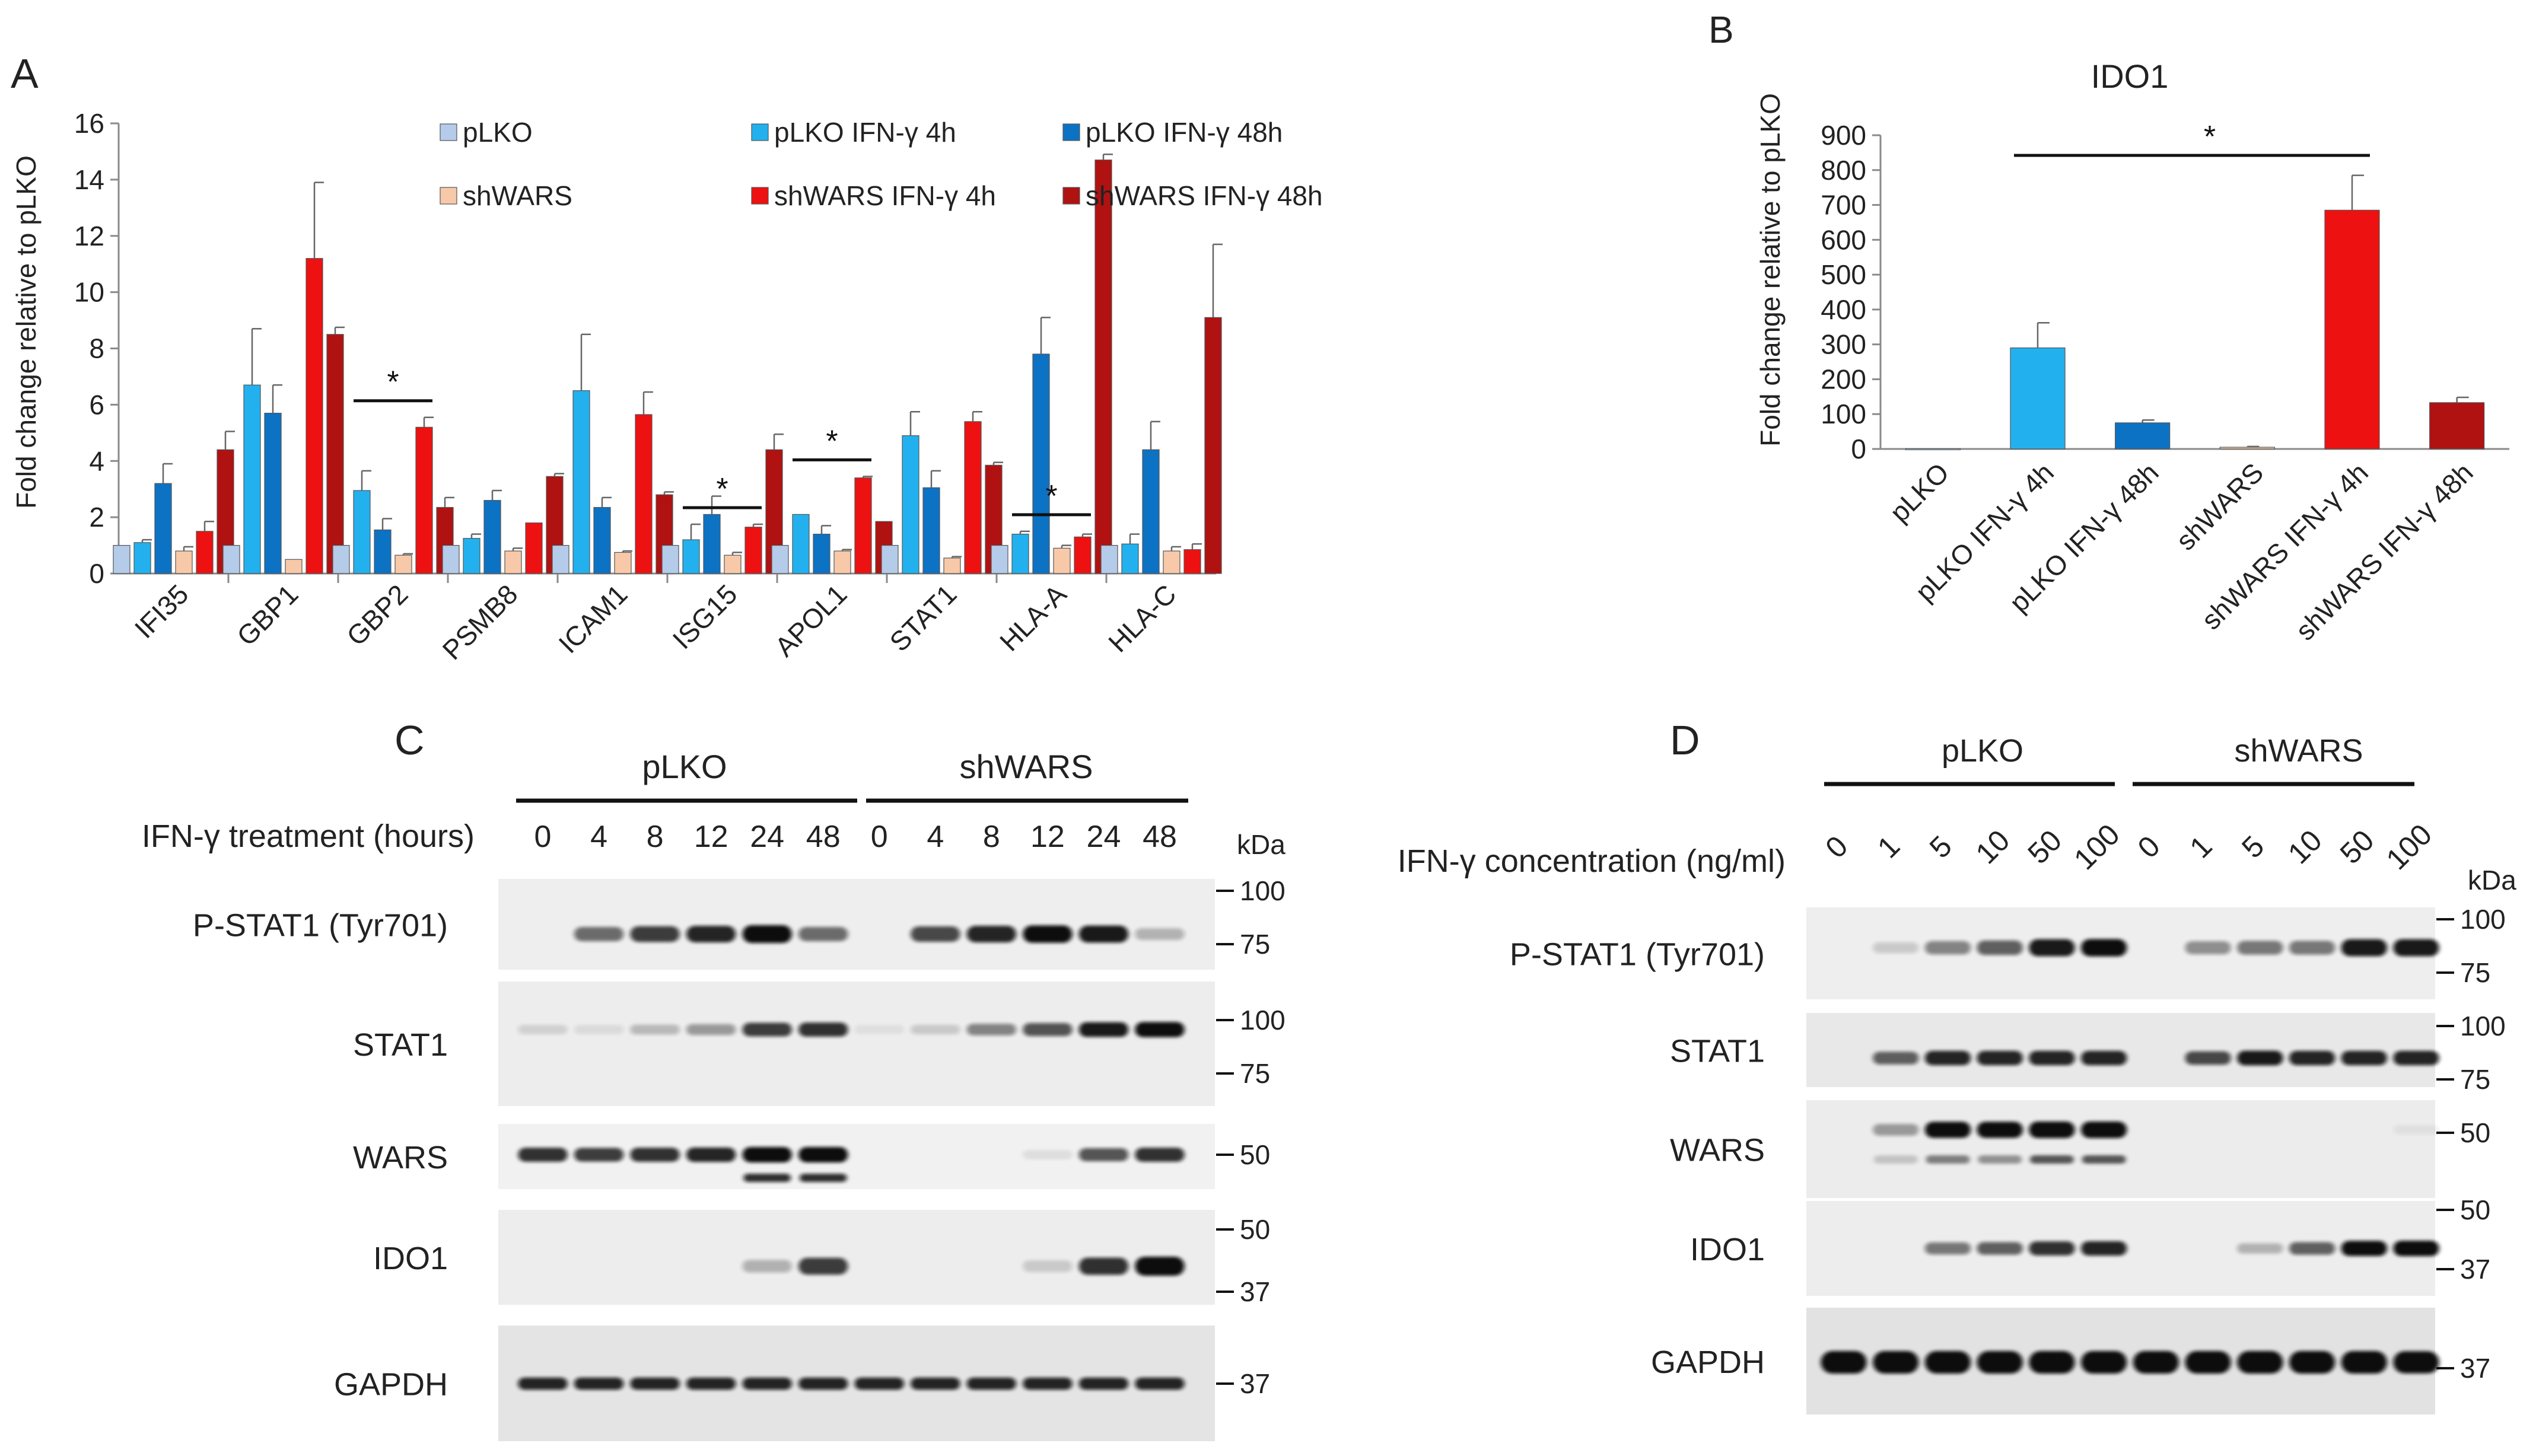 The image size is (2536, 1456). I want to click on y-tick-label-b: 600, so click(1844, 239).